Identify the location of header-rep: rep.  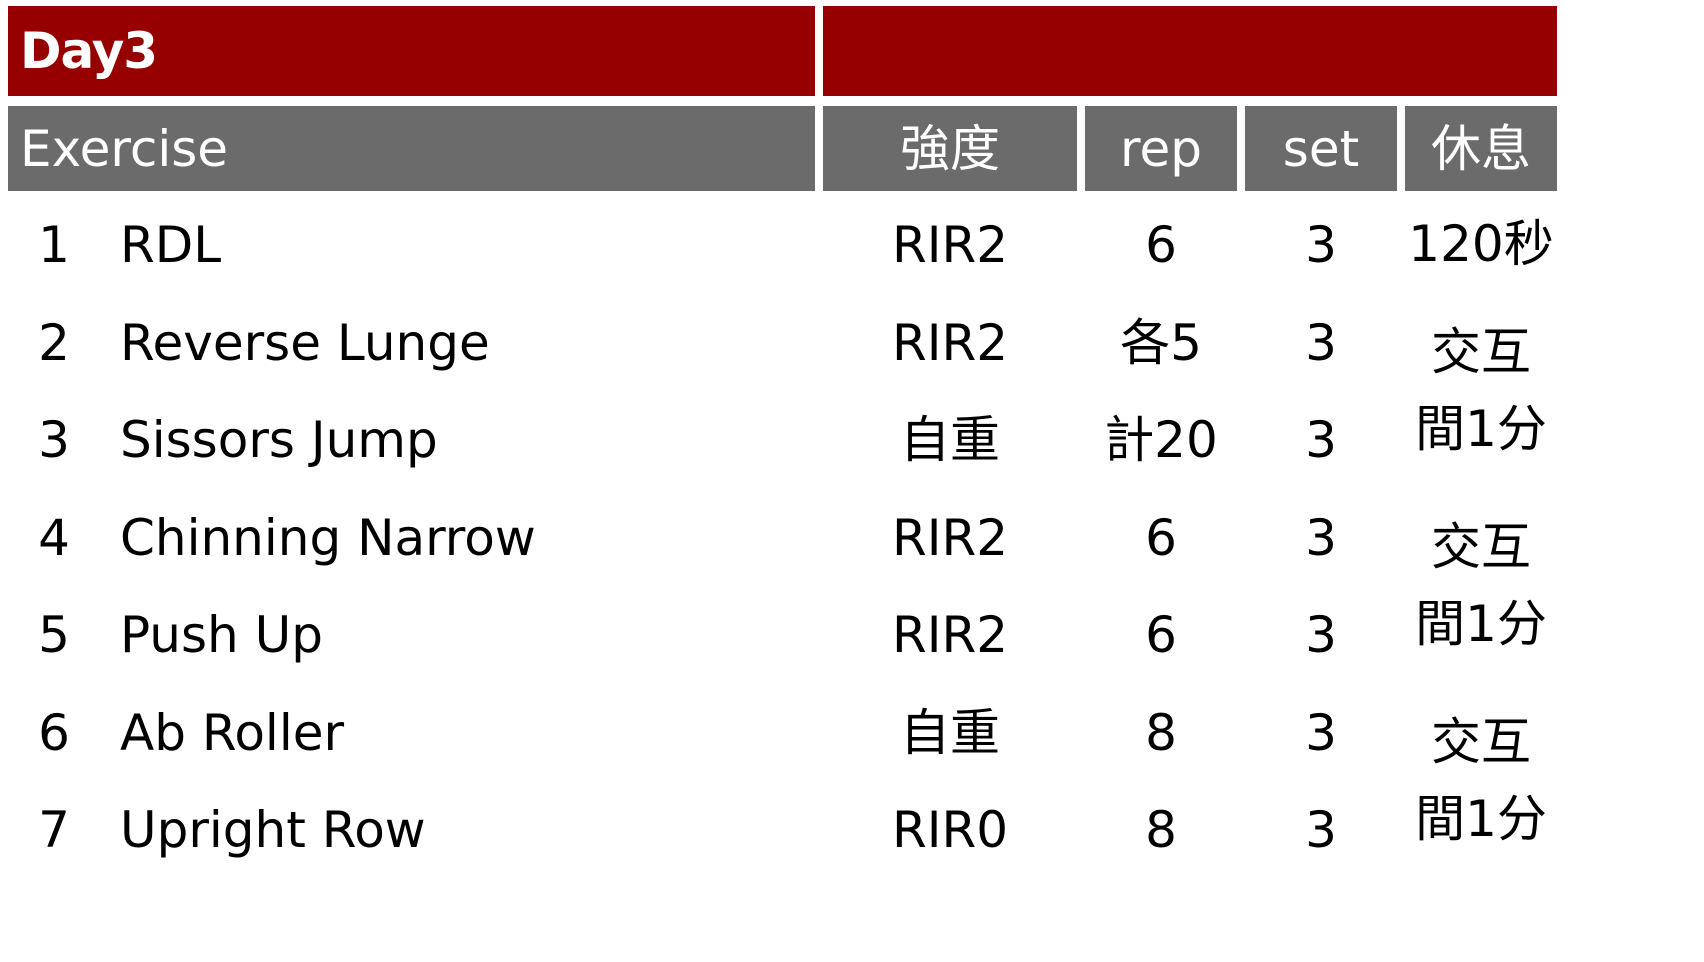
(1161, 148).